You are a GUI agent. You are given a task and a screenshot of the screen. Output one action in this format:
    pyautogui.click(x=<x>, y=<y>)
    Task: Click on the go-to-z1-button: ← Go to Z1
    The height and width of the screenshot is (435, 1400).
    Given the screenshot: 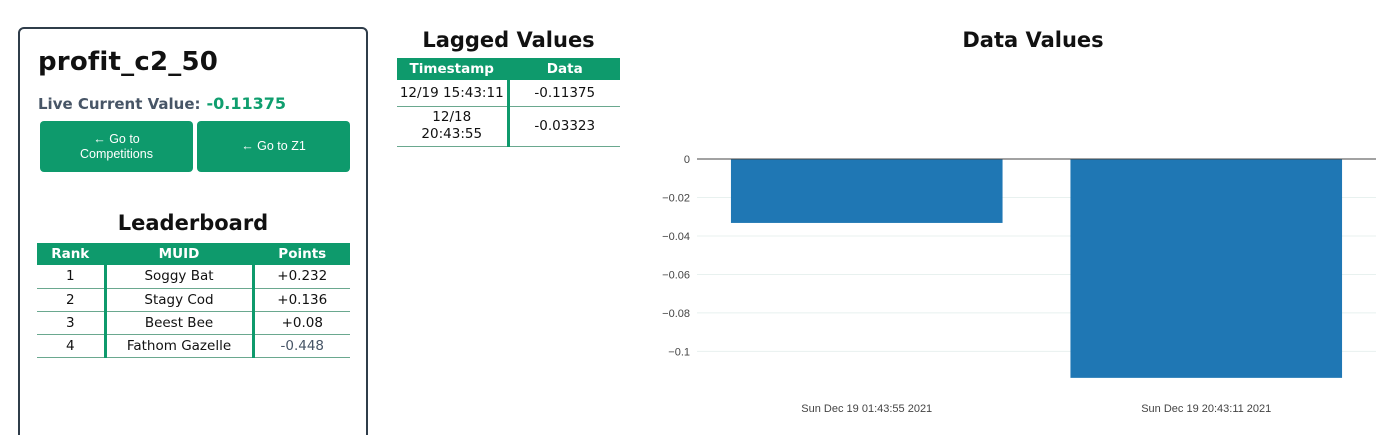 What is the action you would take?
    pyautogui.click(x=273, y=146)
    